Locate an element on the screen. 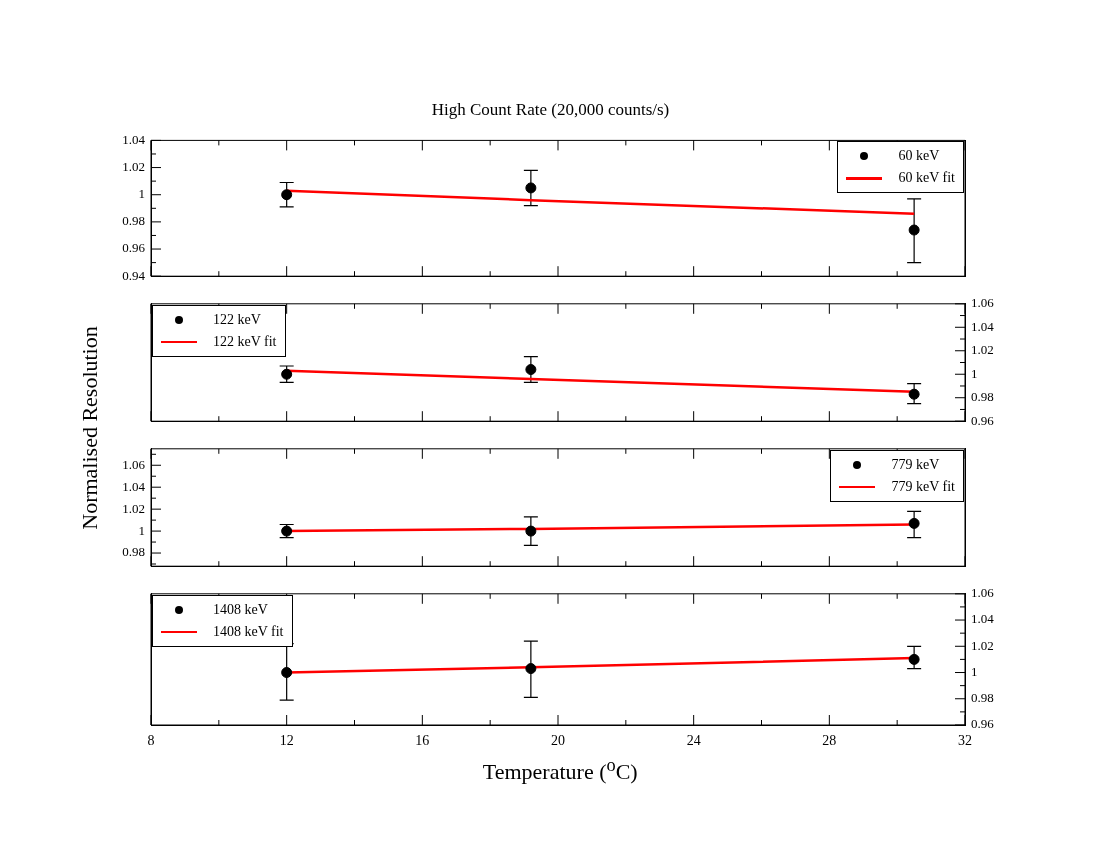  legend-label: 1408 keV fit is located at coordinates (248, 631).